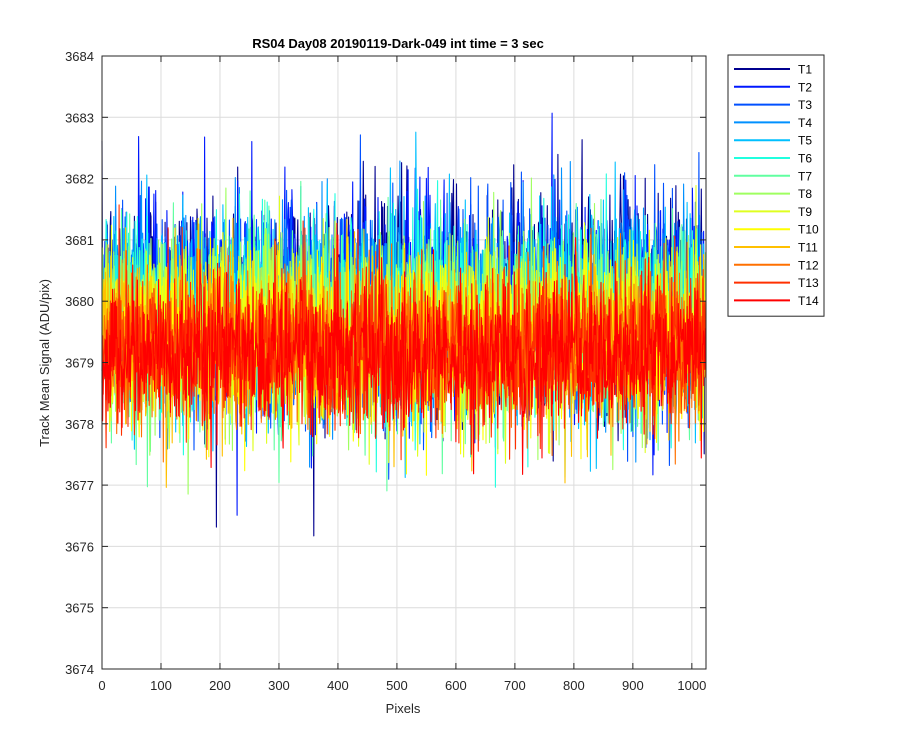  What do you see at coordinates (79, 301) in the screenshot?
I see `y-tick-label: 3680` at bounding box center [79, 301].